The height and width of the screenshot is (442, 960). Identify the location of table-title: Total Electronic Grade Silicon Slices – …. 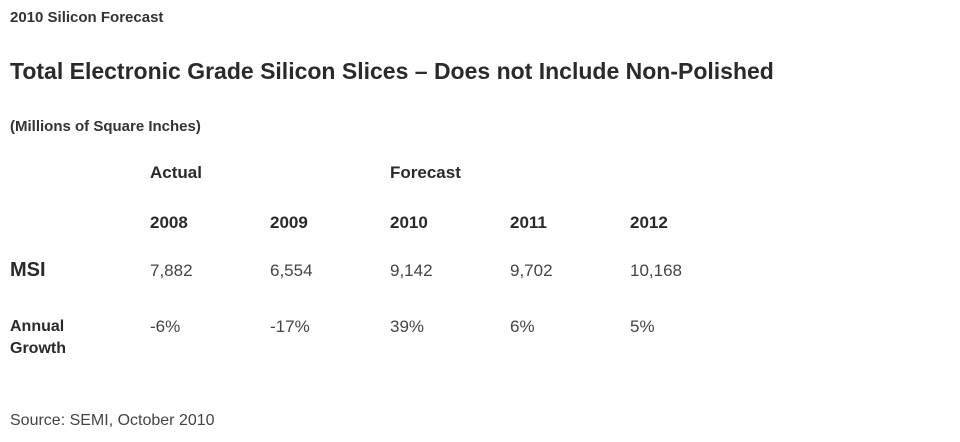
(392, 71).